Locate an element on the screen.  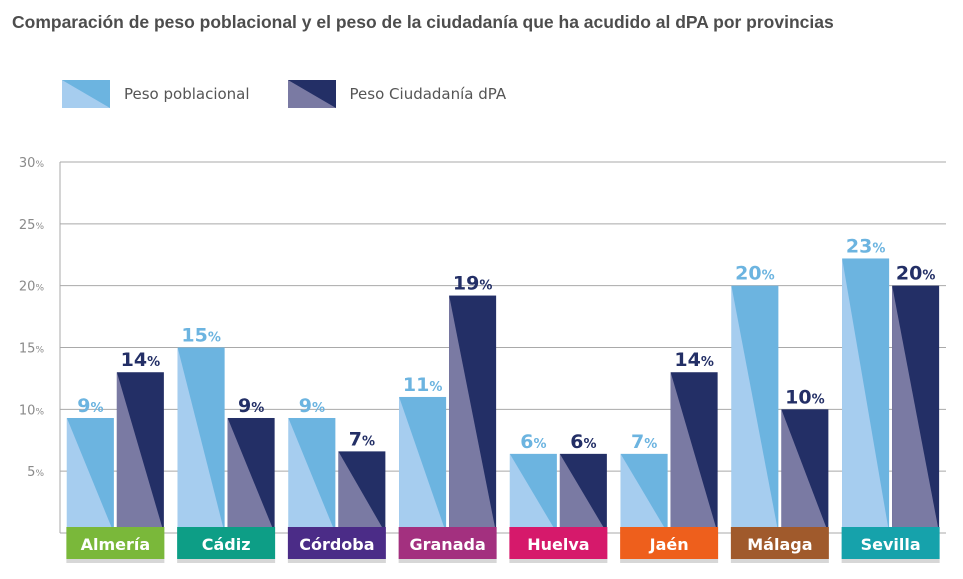
data-label-peso-ciudadania: 20% is located at coordinates (915, 274).